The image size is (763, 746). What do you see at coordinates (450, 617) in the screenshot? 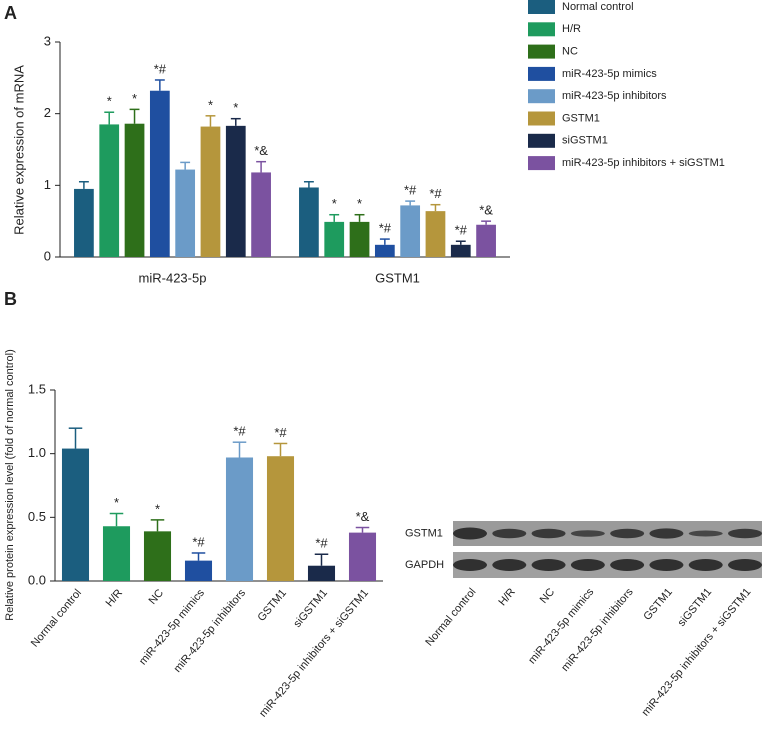
I see `blot-lane-label: Normal control` at bounding box center [450, 617].